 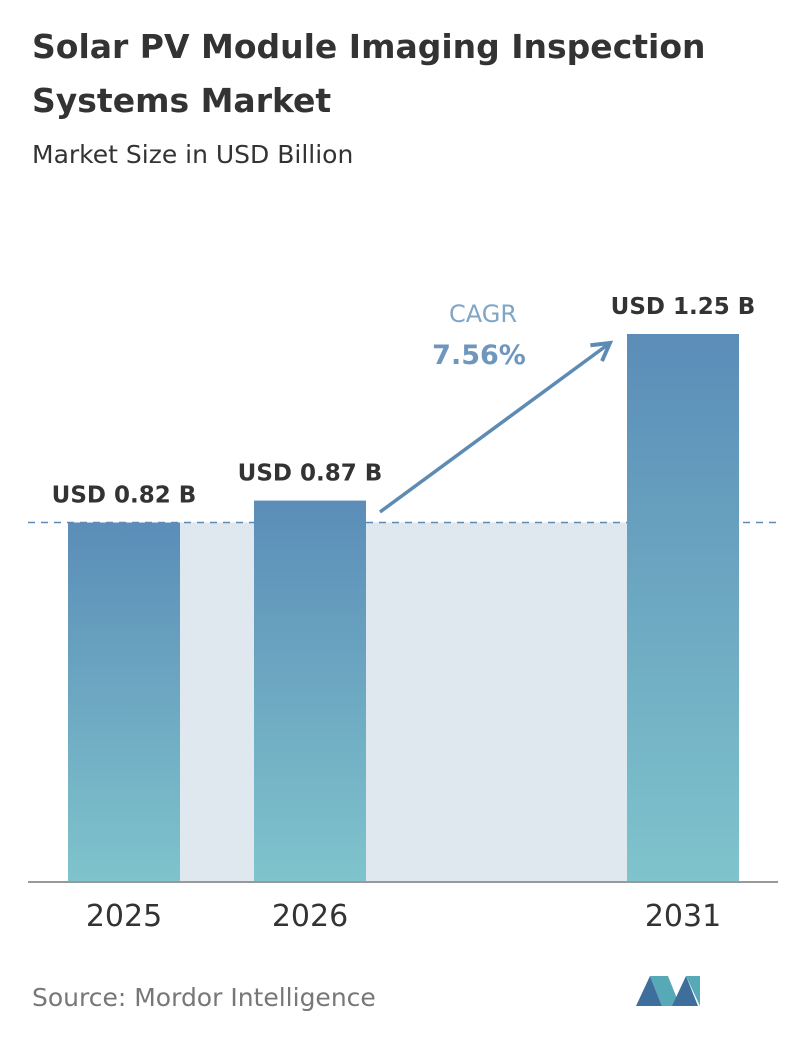 What do you see at coordinates (483, 314) in the screenshot?
I see `cagr-label: CAGR` at bounding box center [483, 314].